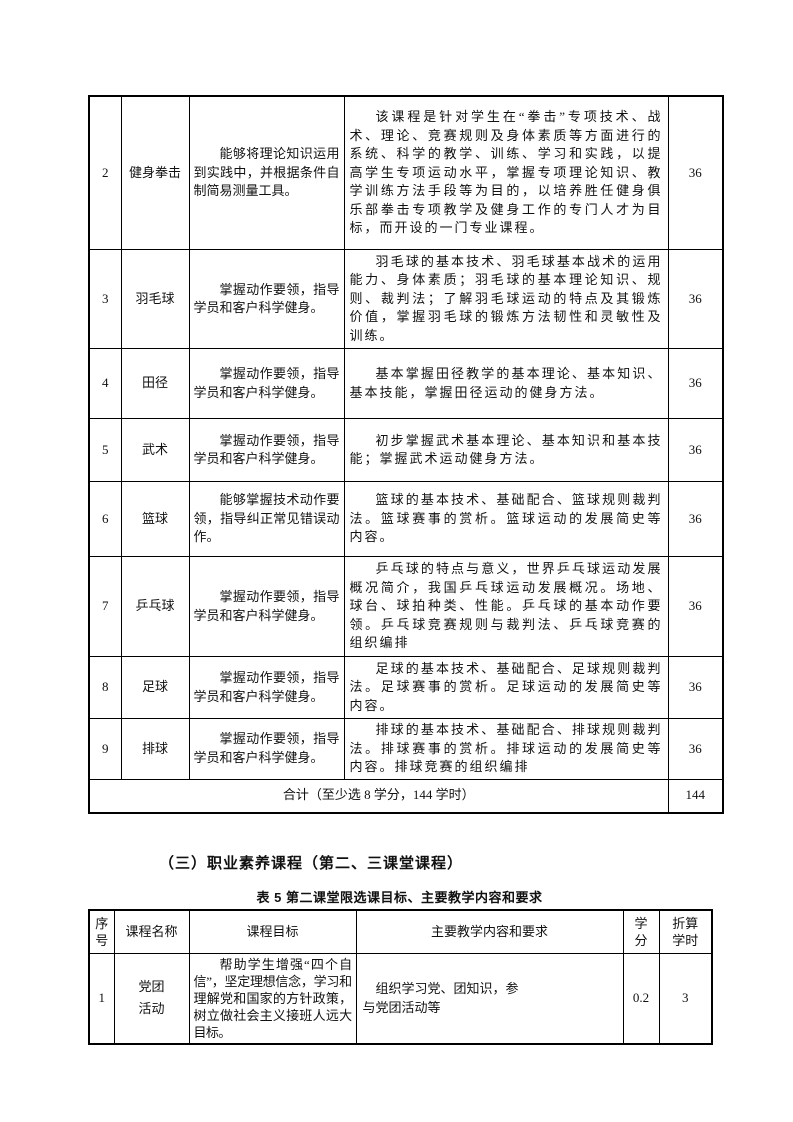 Image resolution: width=793 pixels, height=1122 pixels. I want to click on credits-cell: 0.2, so click(641, 998).